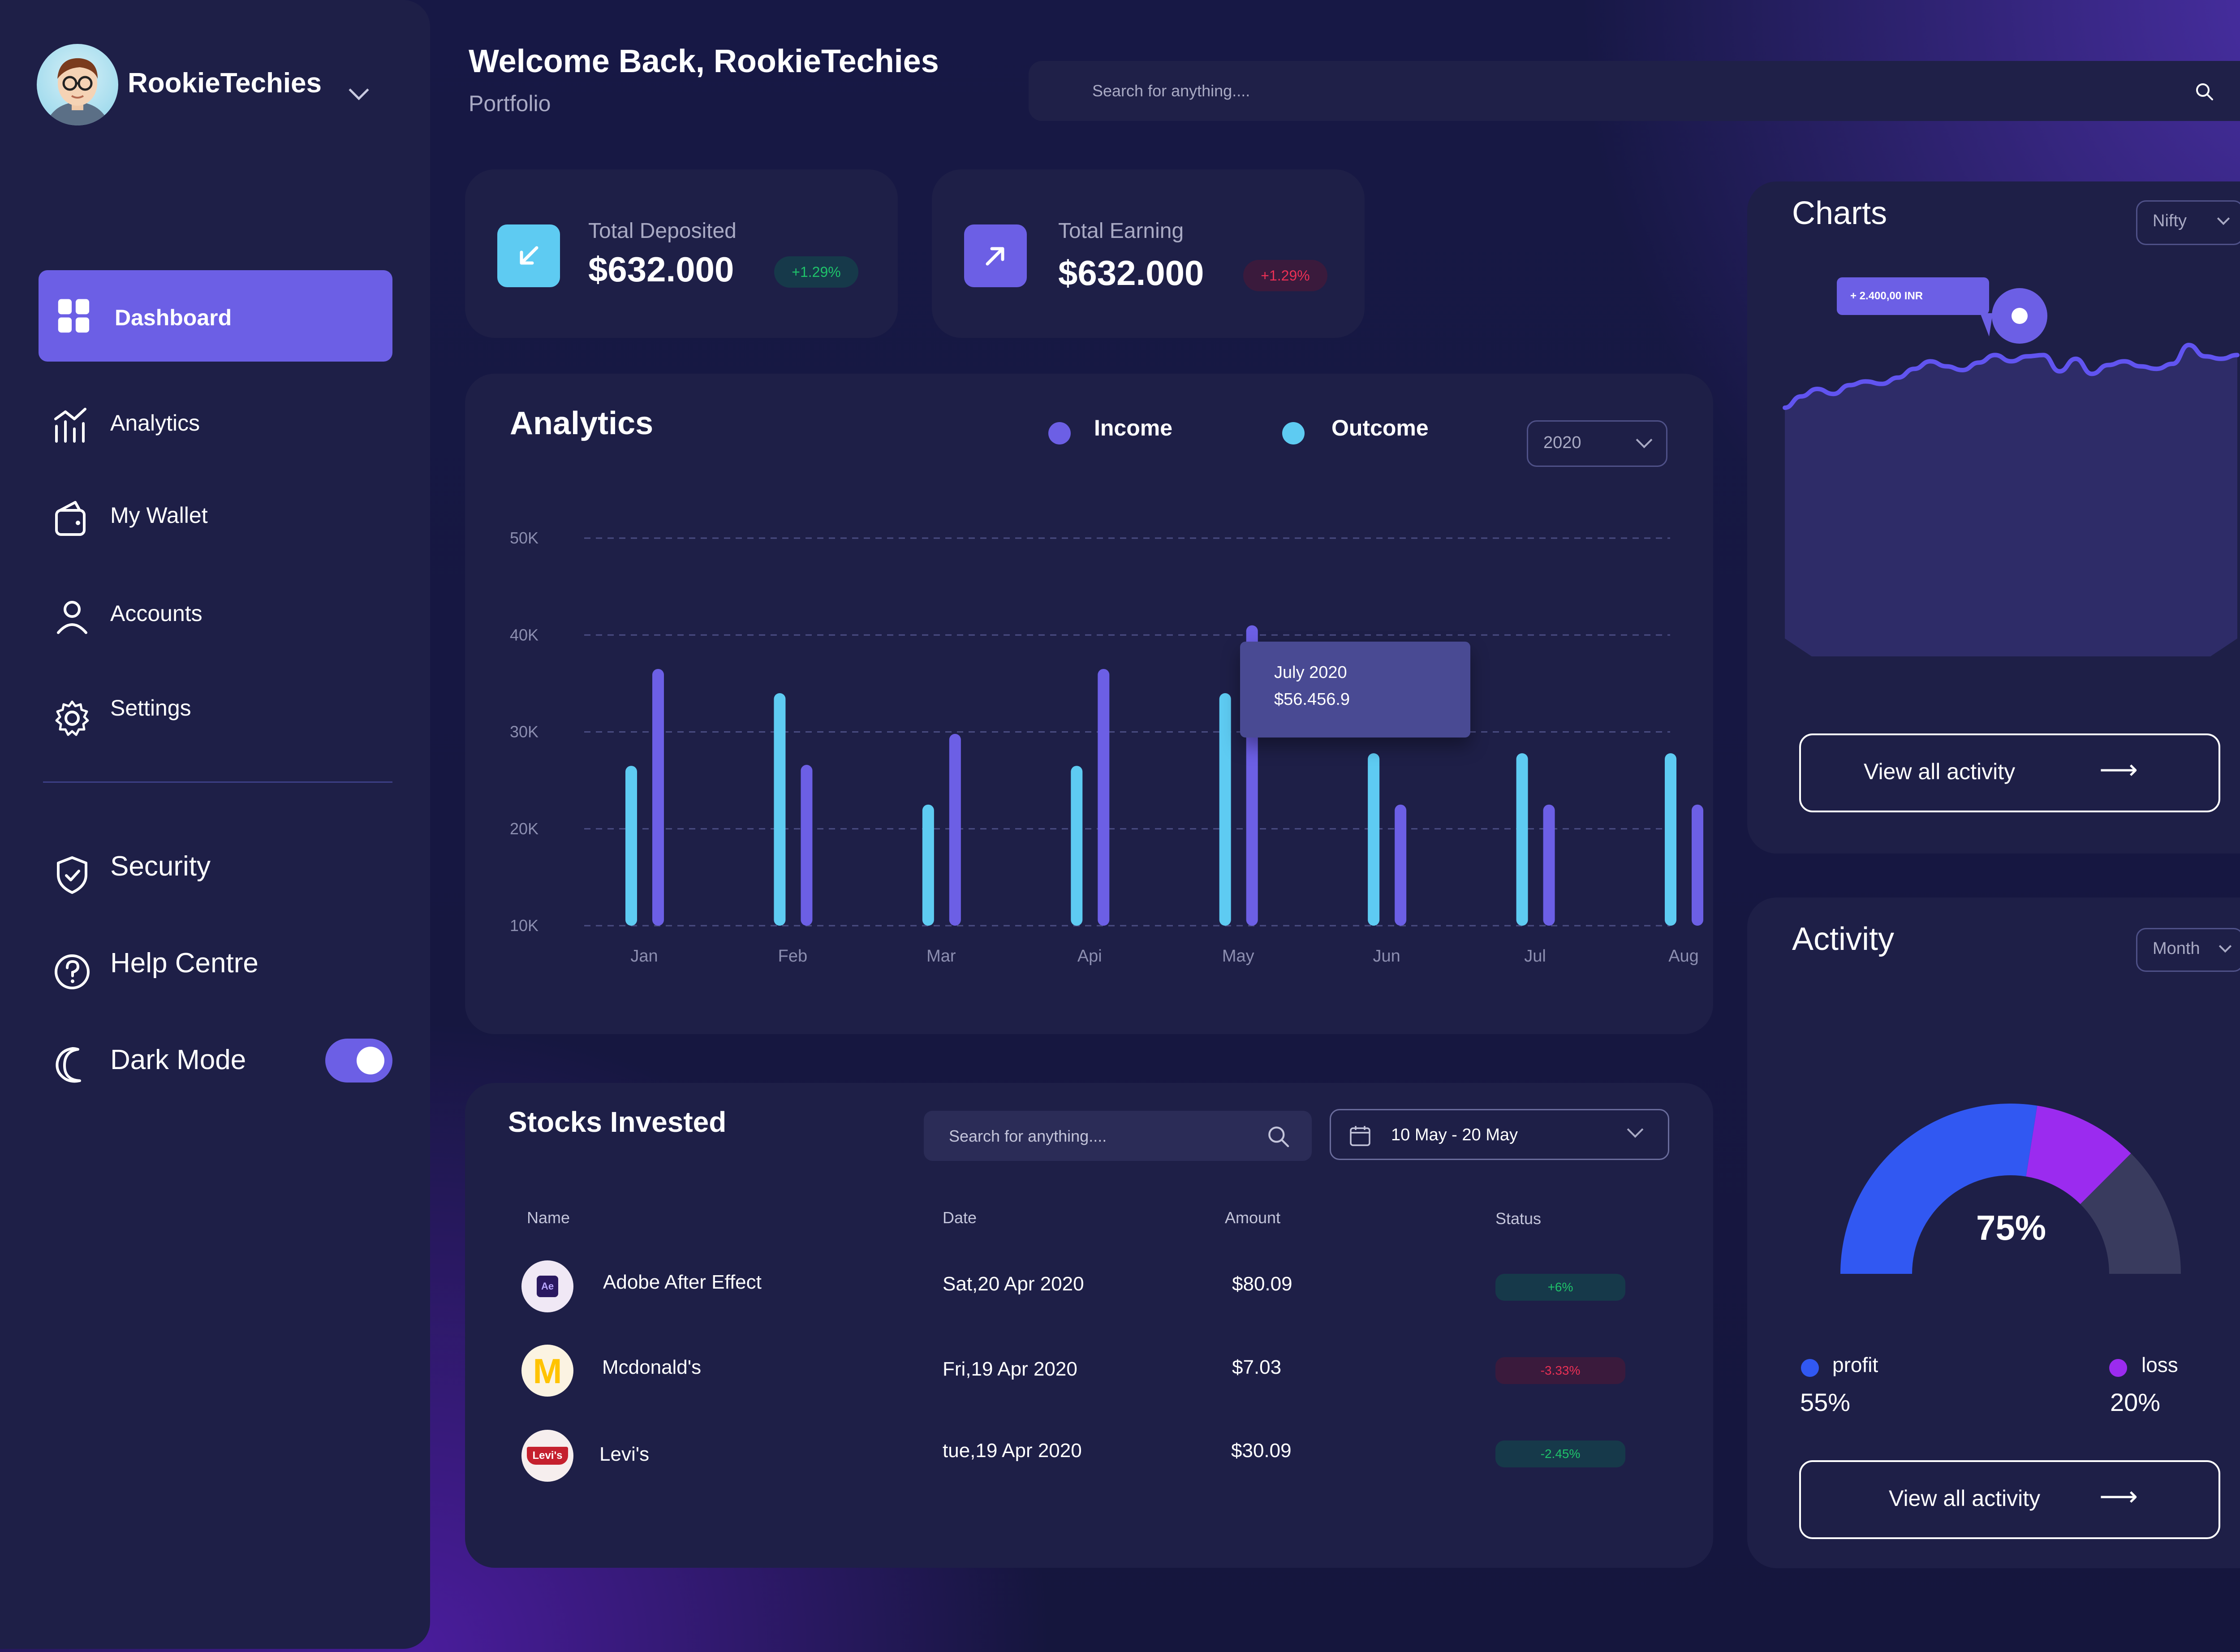 The width and height of the screenshot is (2240, 1652). I want to click on area-line, so click(2011, 376).